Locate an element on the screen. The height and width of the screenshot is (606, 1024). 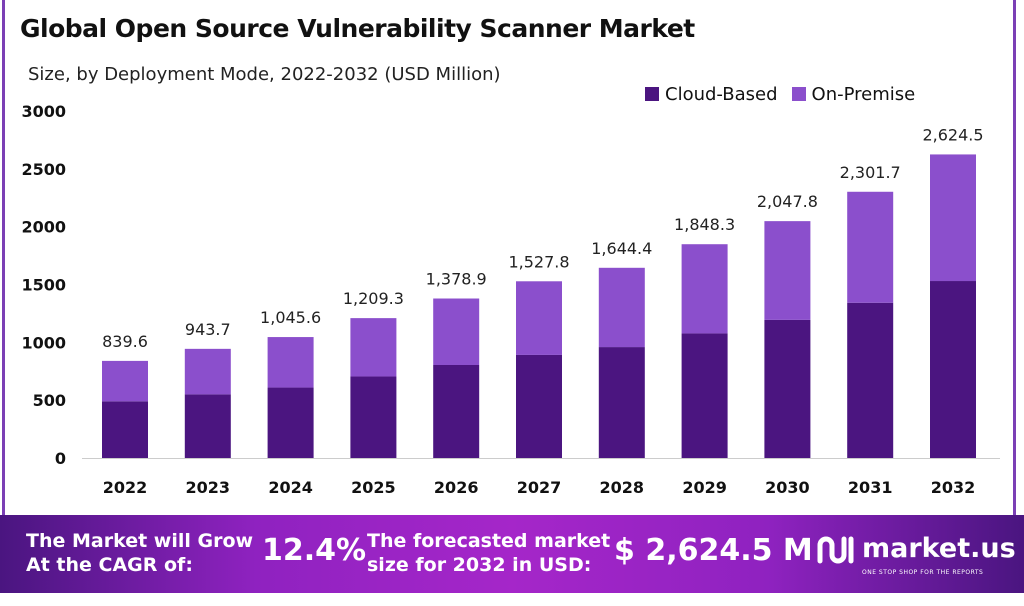
x-tick-label: 2023 is located at coordinates (208, 487).